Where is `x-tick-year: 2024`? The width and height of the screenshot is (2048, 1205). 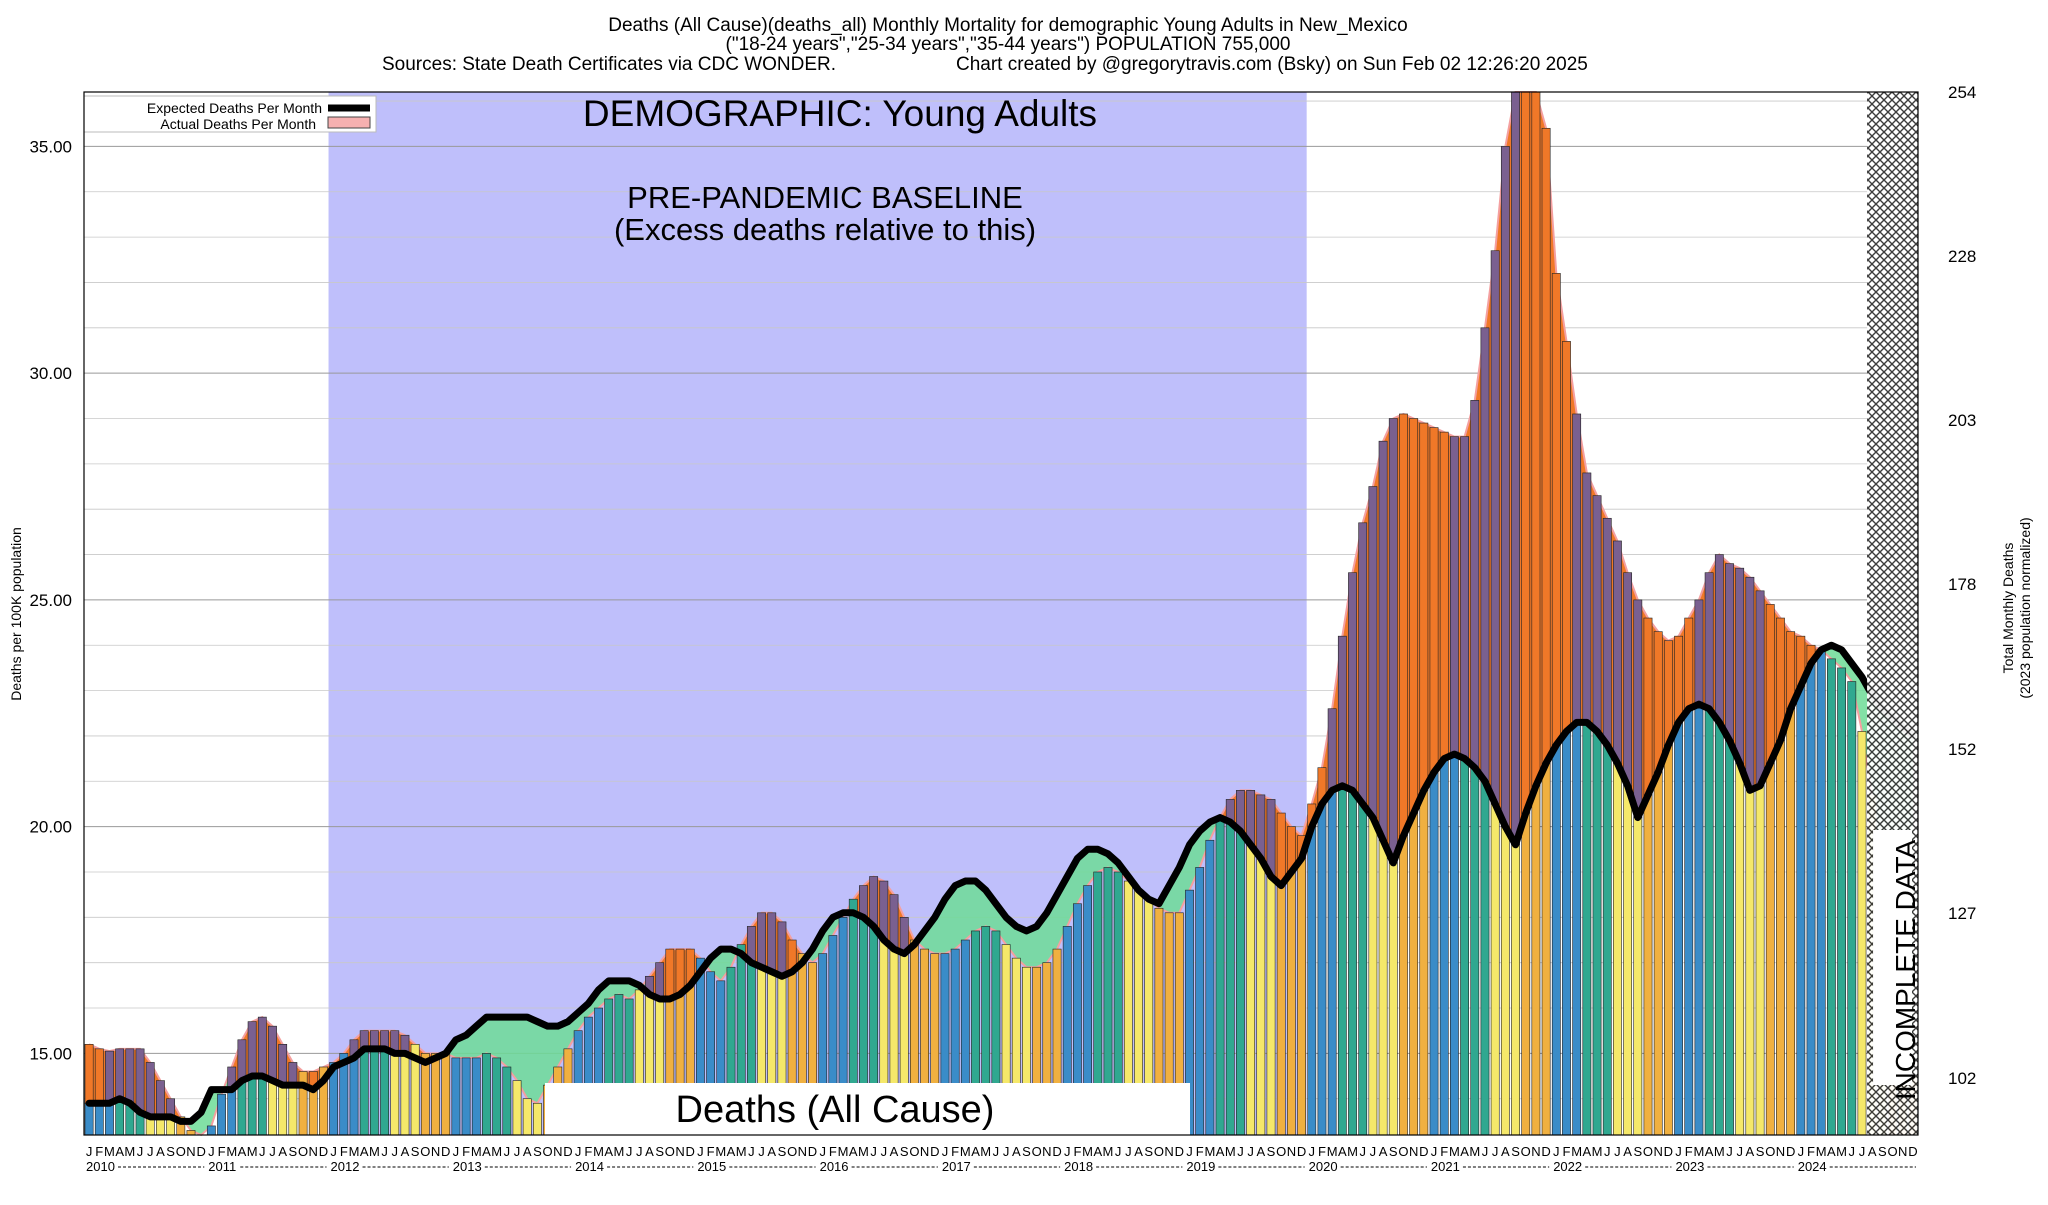 x-tick-year: 2024 is located at coordinates (1812, 1166).